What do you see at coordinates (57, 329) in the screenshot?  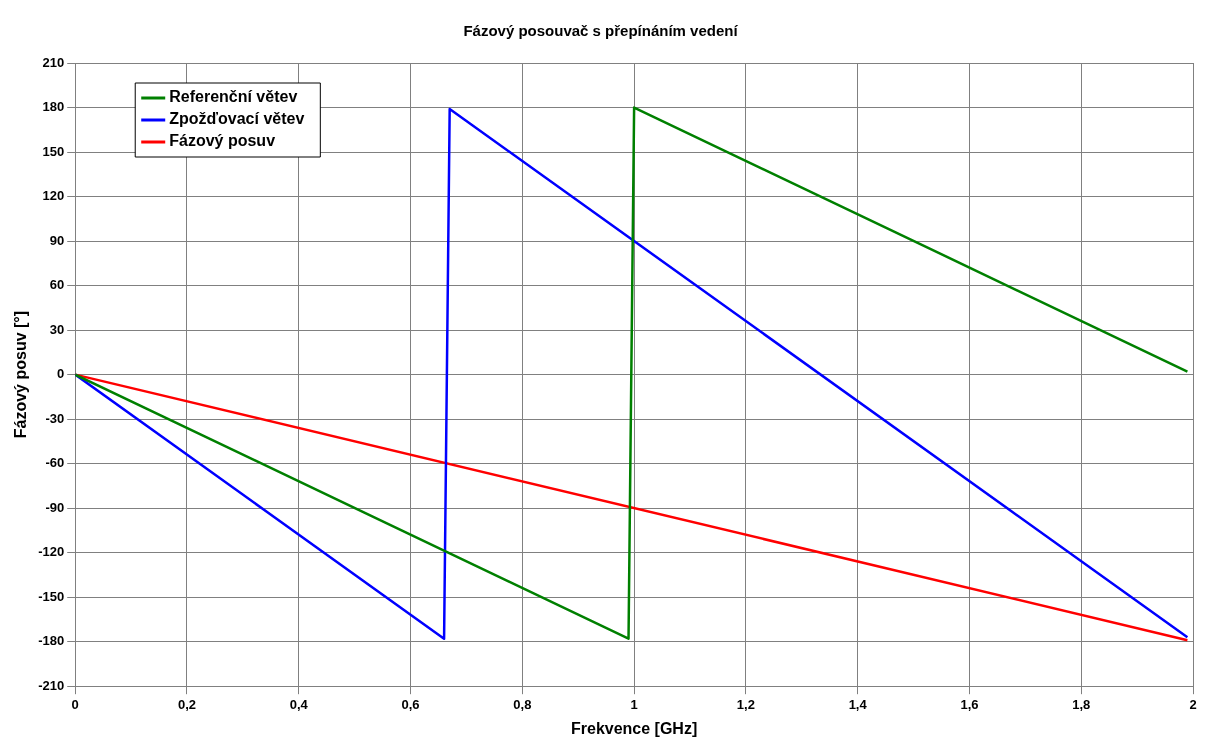 I see `y-tick-label: 30` at bounding box center [57, 329].